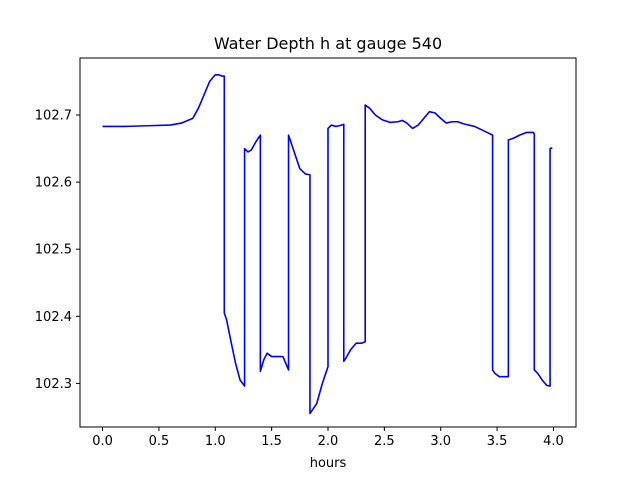  What do you see at coordinates (328, 441) in the screenshot?
I see `x-tick-label: 2.0` at bounding box center [328, 441].